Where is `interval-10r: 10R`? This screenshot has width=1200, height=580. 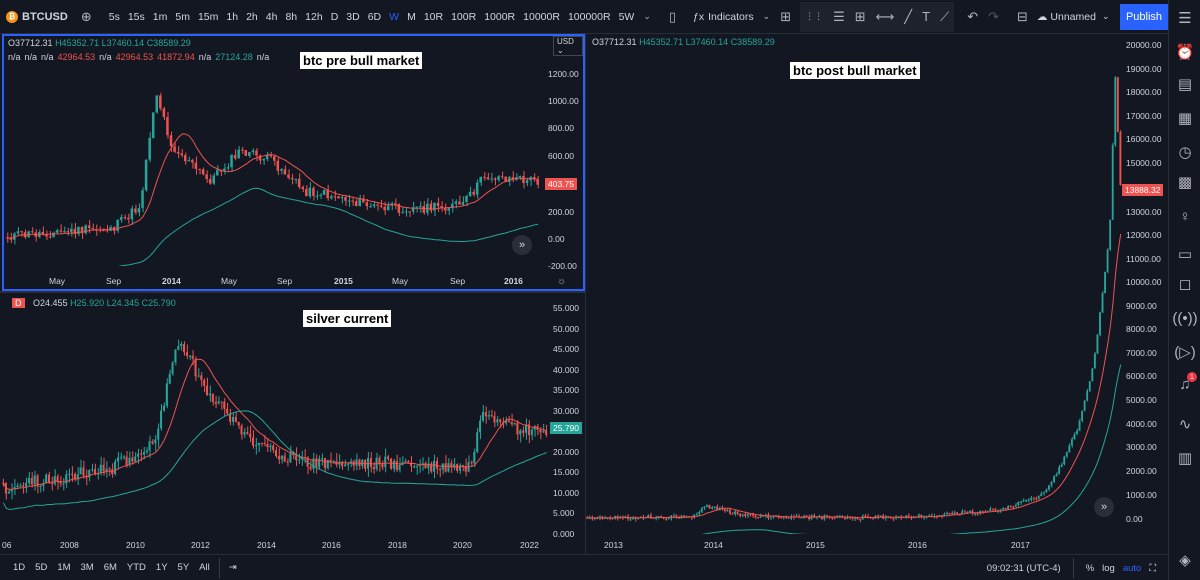 interval-10r: 10R is located at coordinates (433, 16).